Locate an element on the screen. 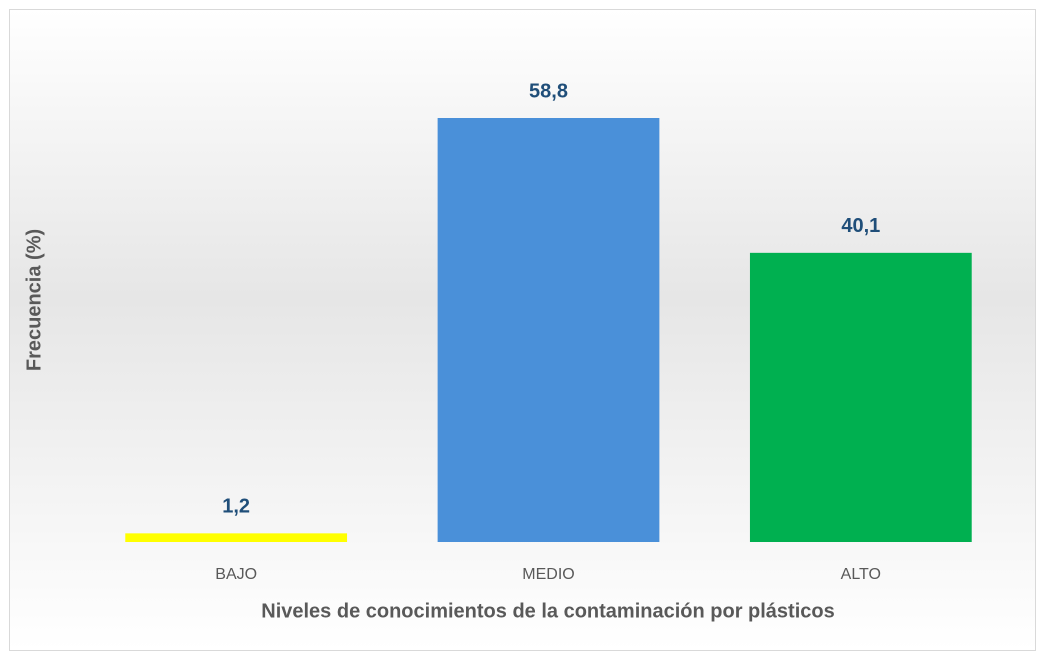 The height and width of the screenshot is (659, 1045). value-label: 40,1 is located at coordinates (860, 226).